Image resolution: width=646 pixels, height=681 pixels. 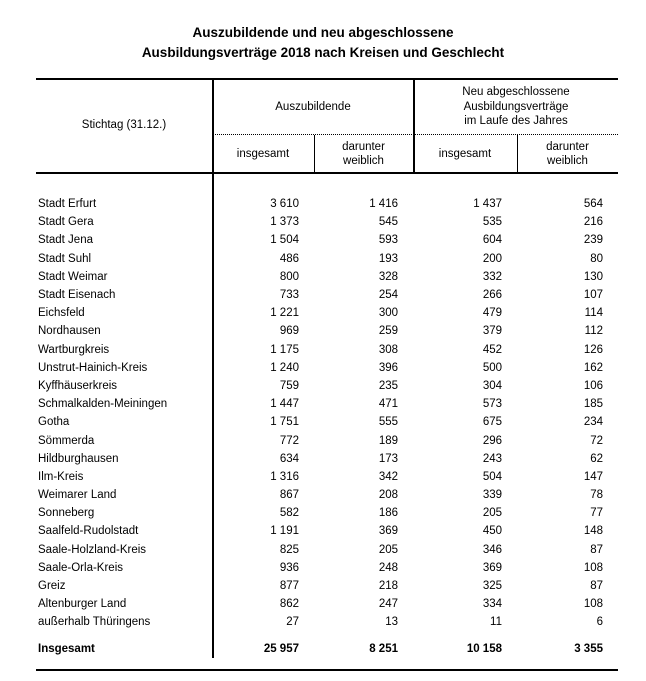 What do you see at coordinates (492, 295) in the screenshot?
I see `value-vertraege-insgesamt: 266` at bounding box center [492, 295].